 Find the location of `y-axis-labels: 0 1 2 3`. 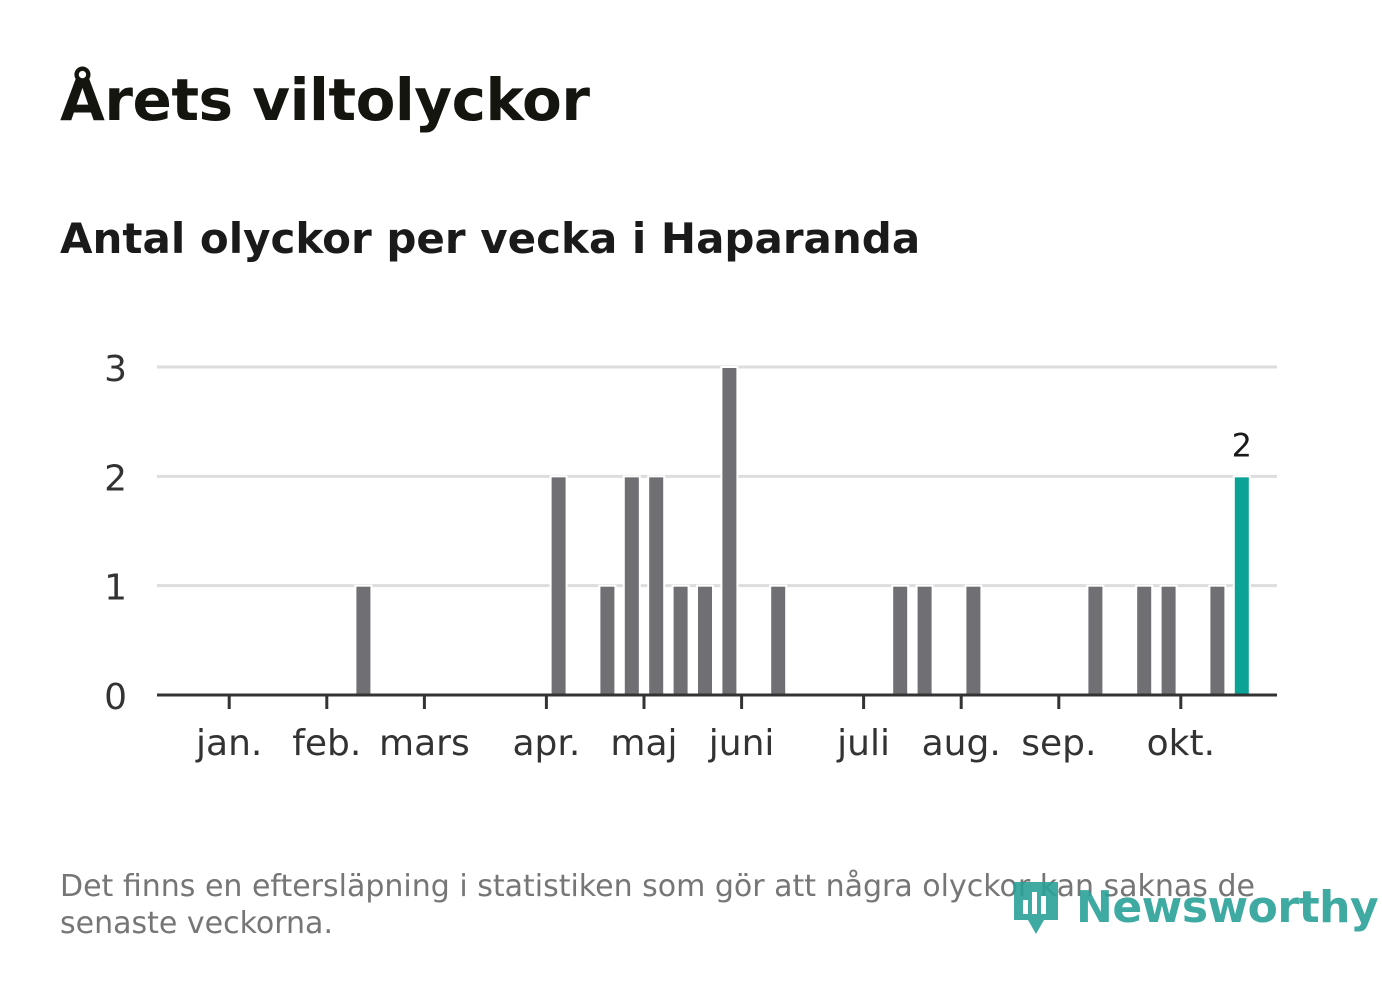

y-axis-labels: 0 1 2 3 is located at coordinates (115, 533).